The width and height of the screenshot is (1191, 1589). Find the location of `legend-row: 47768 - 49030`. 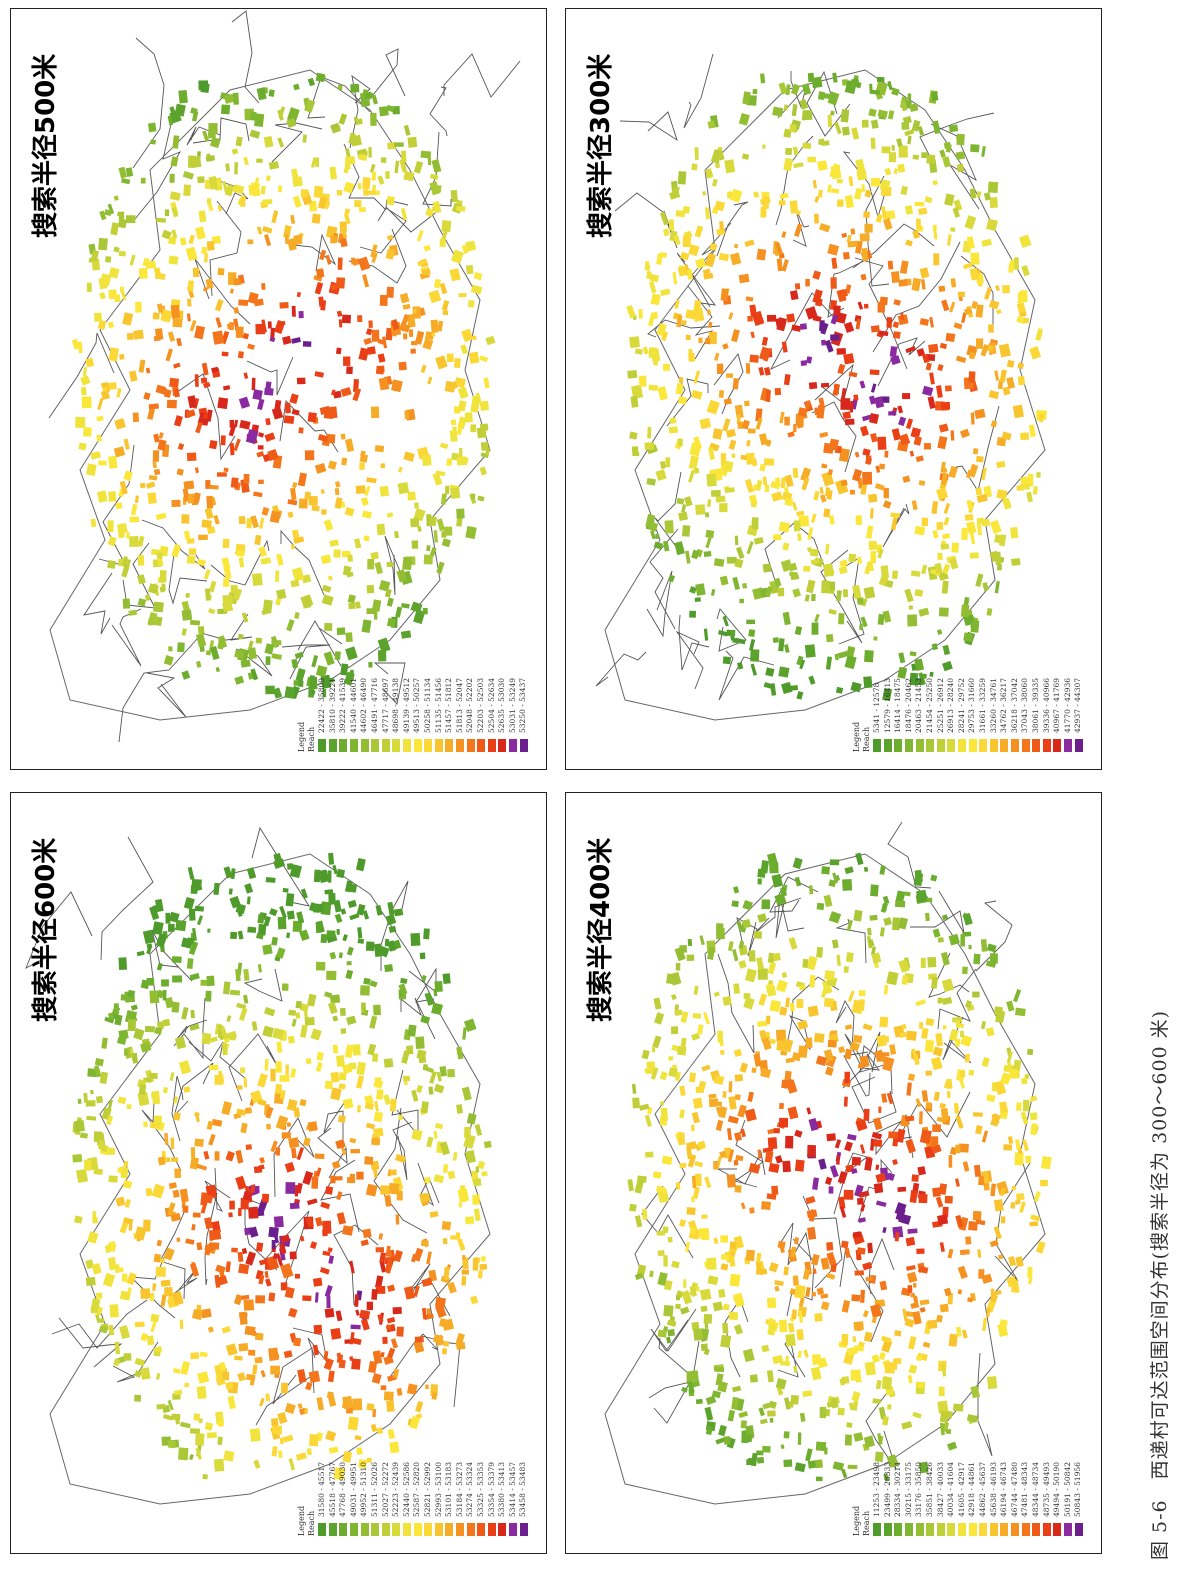

legend-row: 47768 - 49030 is located at coordinates (343, 1499).